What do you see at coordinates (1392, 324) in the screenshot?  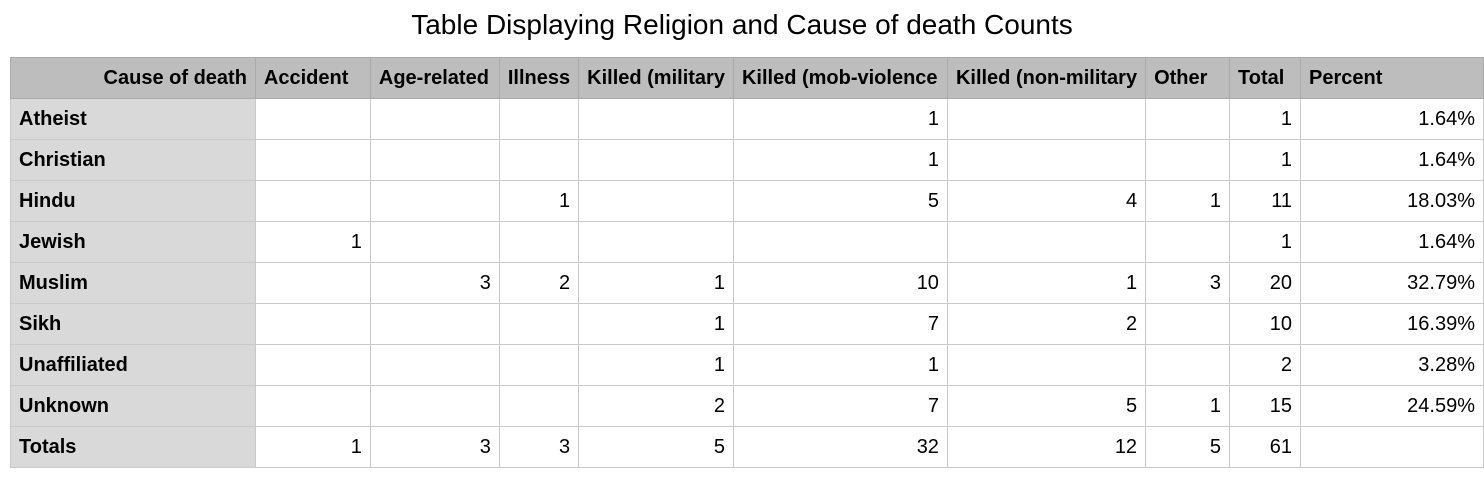 I see `table-cell: 16.39%` at bounding box center [1392, 324].